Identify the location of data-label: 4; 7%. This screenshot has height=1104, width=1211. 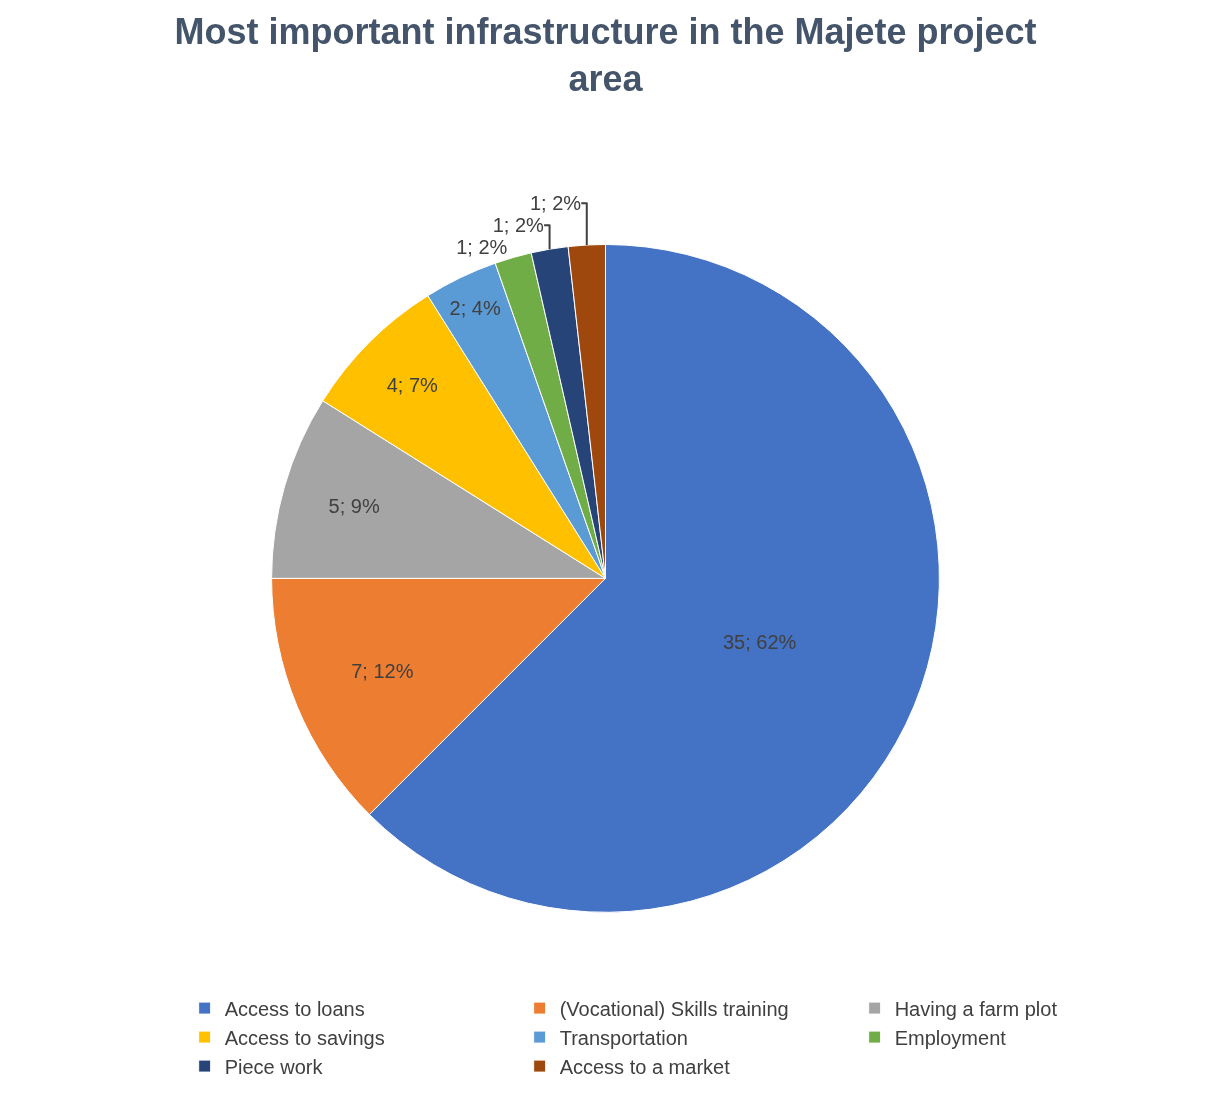
(412, 385).